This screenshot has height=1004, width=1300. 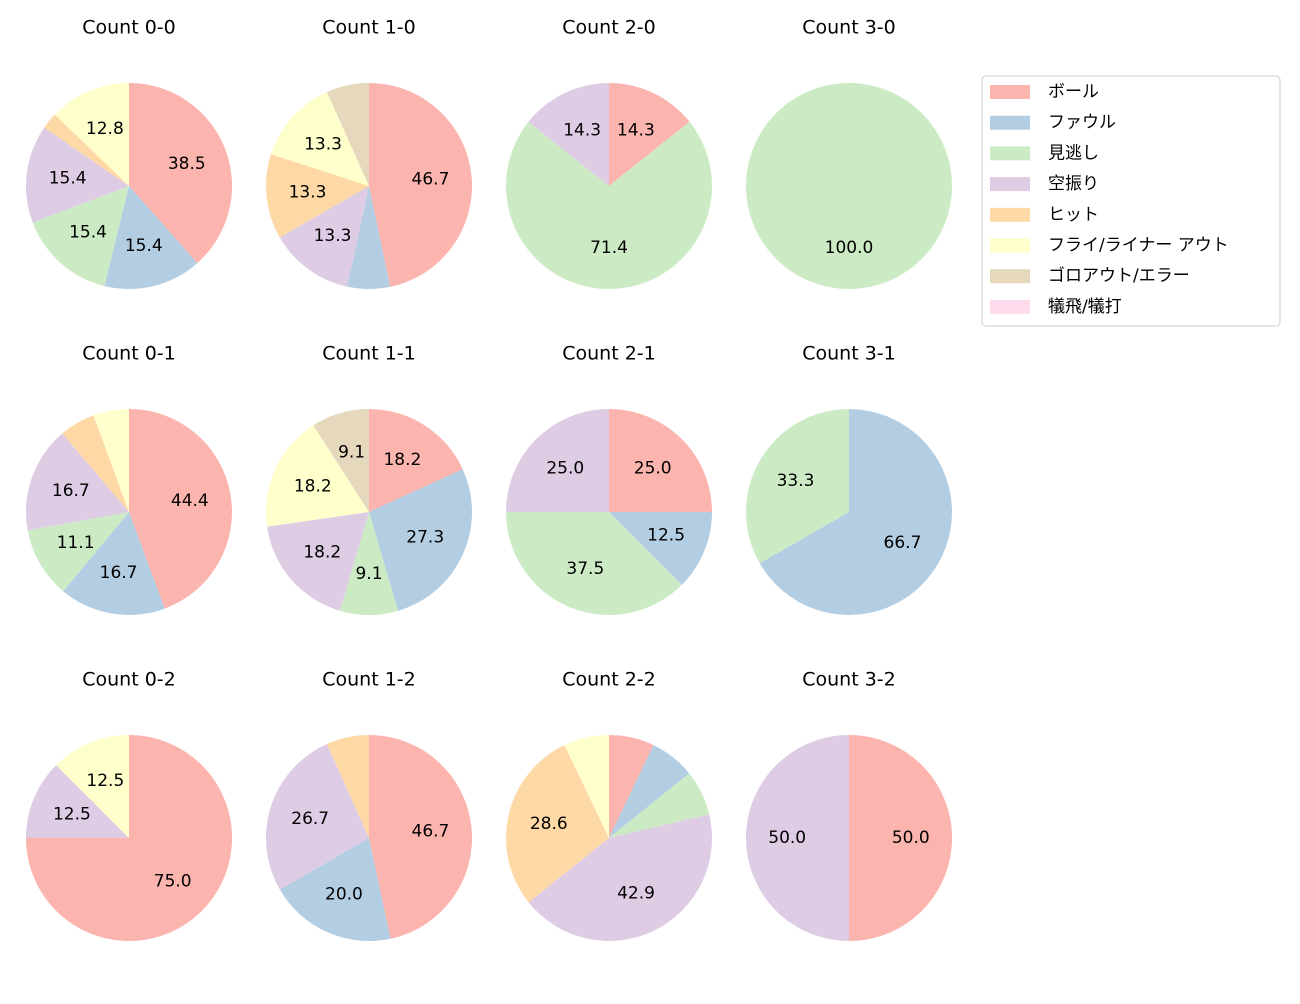 What do you see at coordinates (609, 28) in the screenshot?
I see `chart-title: Count 2-0` at bounding box center [609, 28].